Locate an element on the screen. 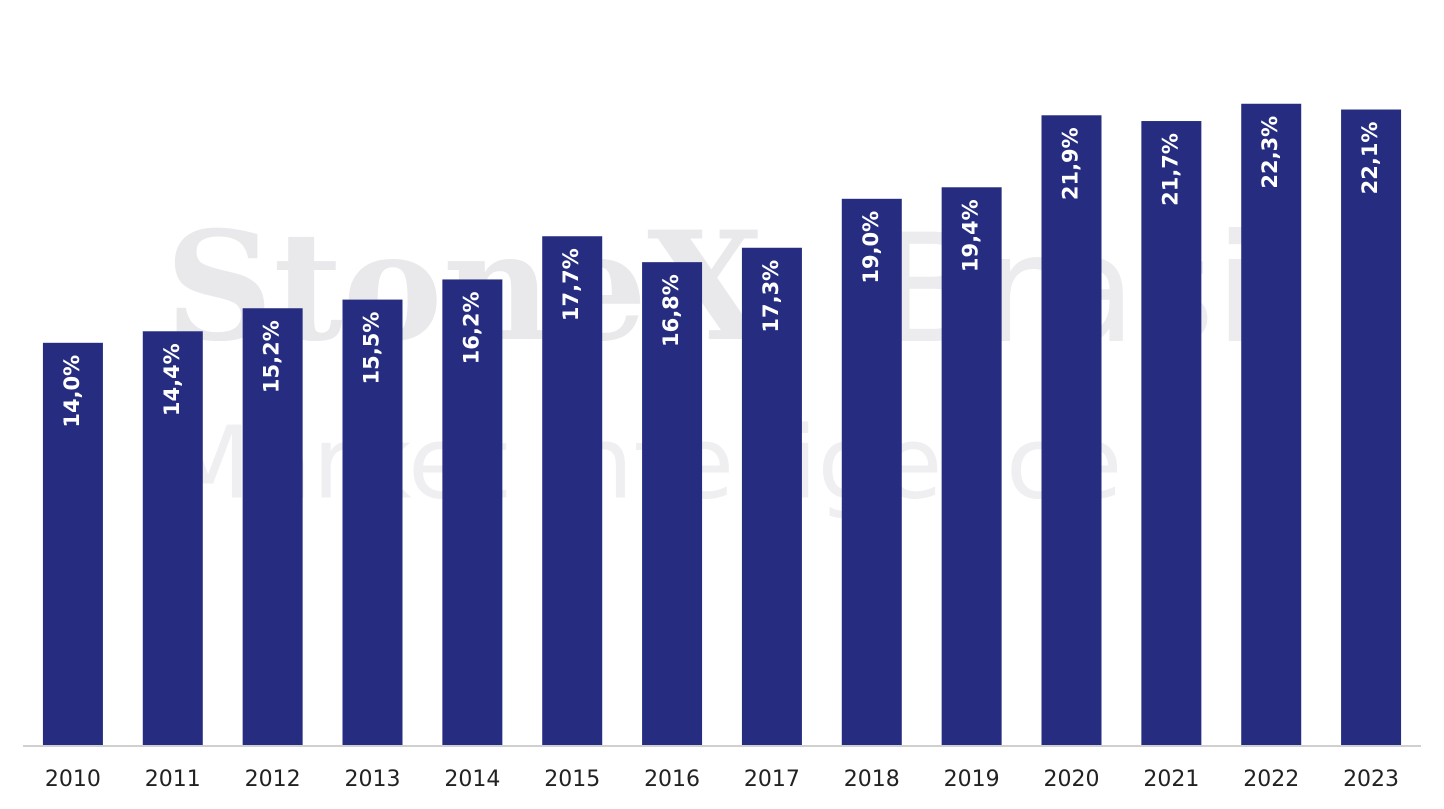 This screenshot has height=809, width=1444. value-label: 16,8% is located at coordinates (671, 310).